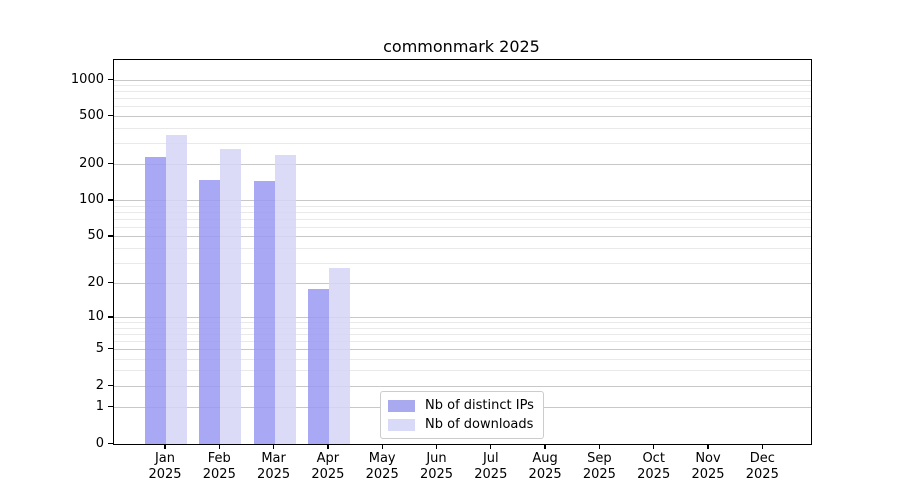 This screenshot has height=500, width=900. Describe the element at coordinates (91, 164) in the screenshot. I see `y-tick-label-200: 200` at that location.